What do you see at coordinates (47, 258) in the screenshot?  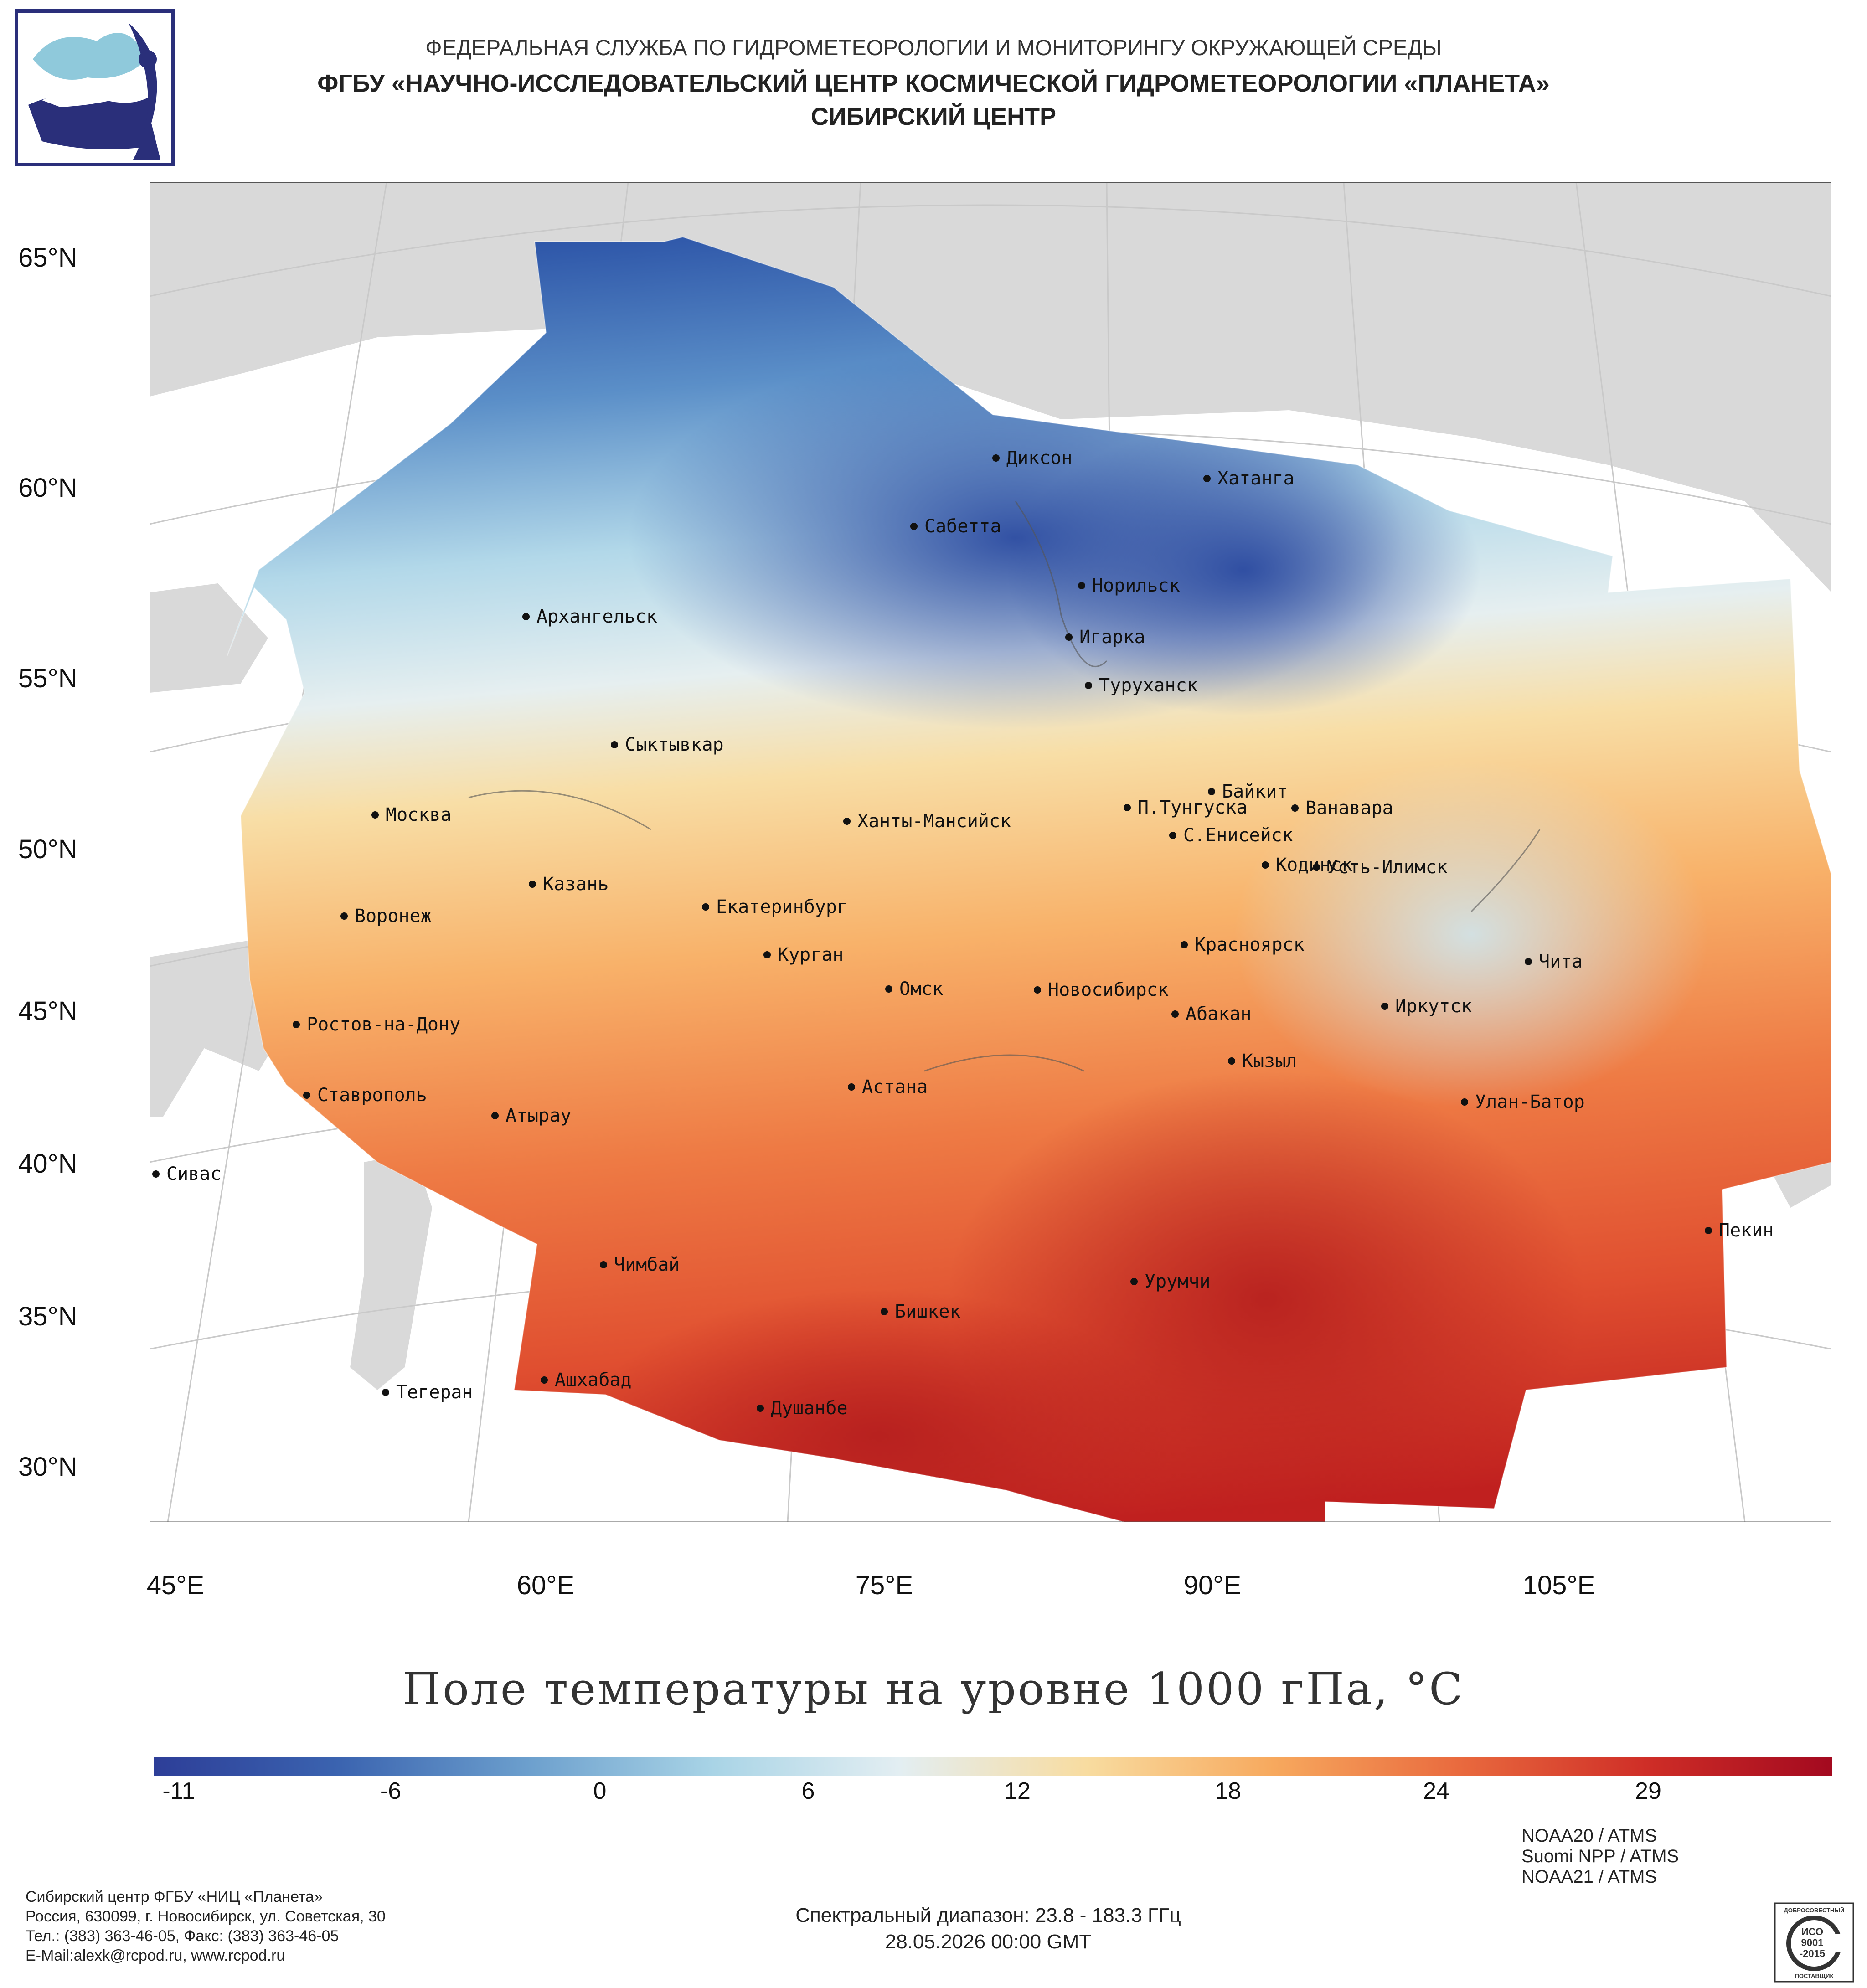 I see `lat-label-65: 65°N` at bounding box center [47, 258].